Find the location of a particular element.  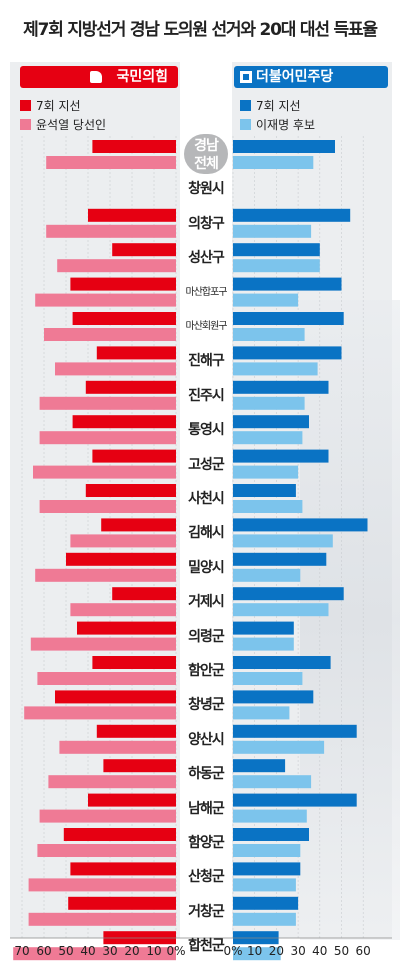

region-label: 고성군 is located at coordinates (206, 464).